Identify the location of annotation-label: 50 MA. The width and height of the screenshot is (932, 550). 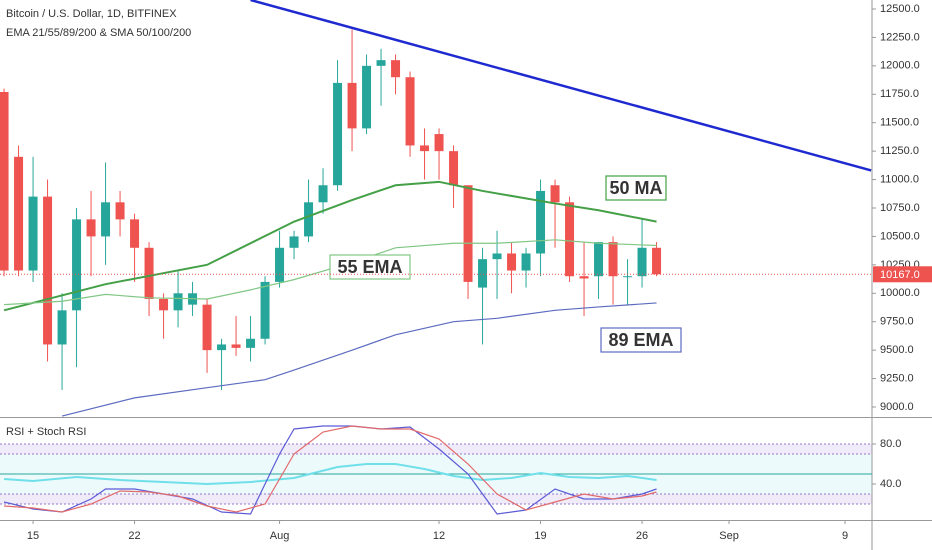
(635, 188).